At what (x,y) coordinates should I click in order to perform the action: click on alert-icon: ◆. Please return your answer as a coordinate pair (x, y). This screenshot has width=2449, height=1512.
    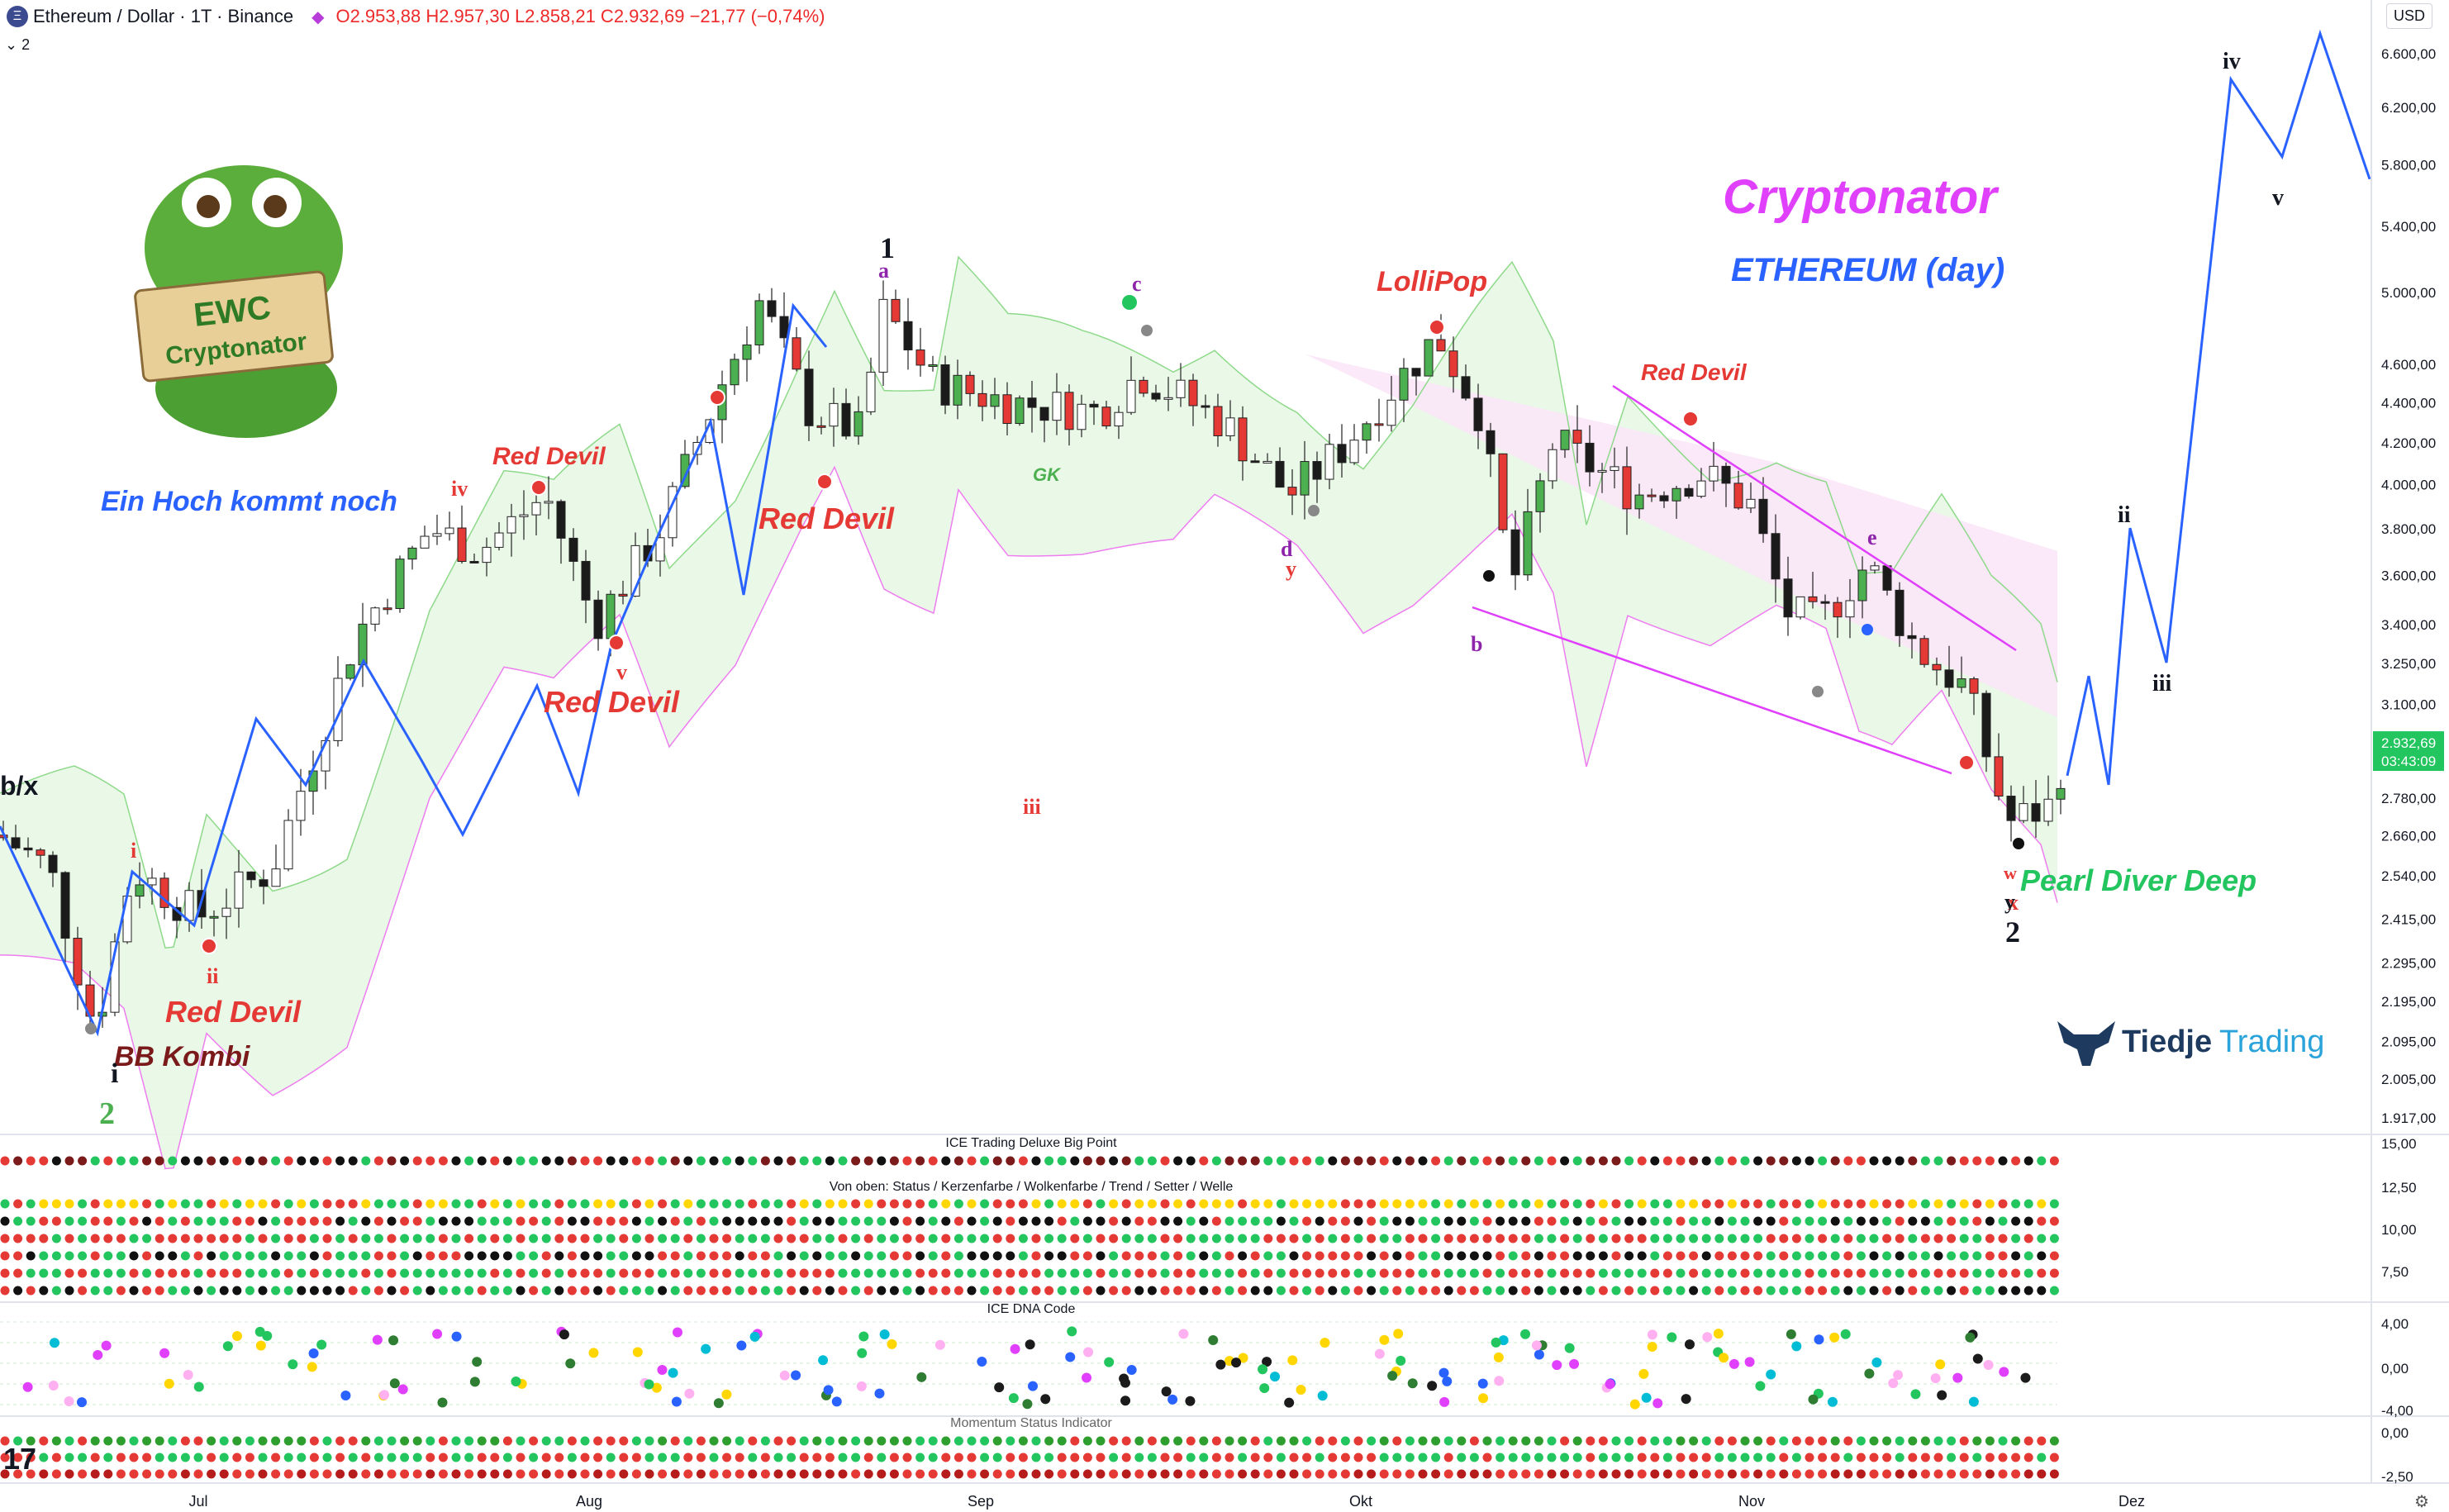
    Looking at the image, I should click on (318, 16).